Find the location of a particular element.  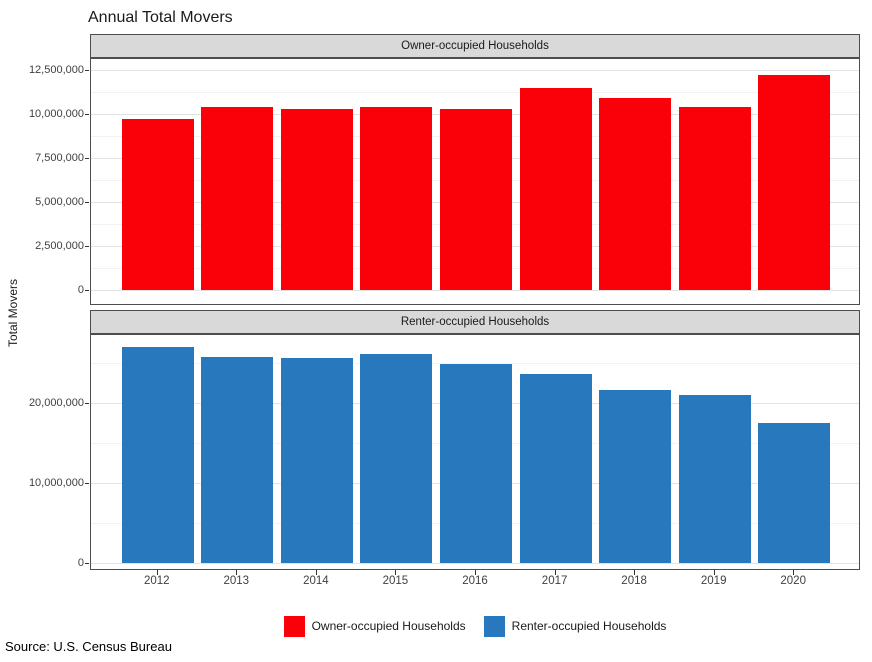

bar-renter-2013 is located at coordinates (237, 459).